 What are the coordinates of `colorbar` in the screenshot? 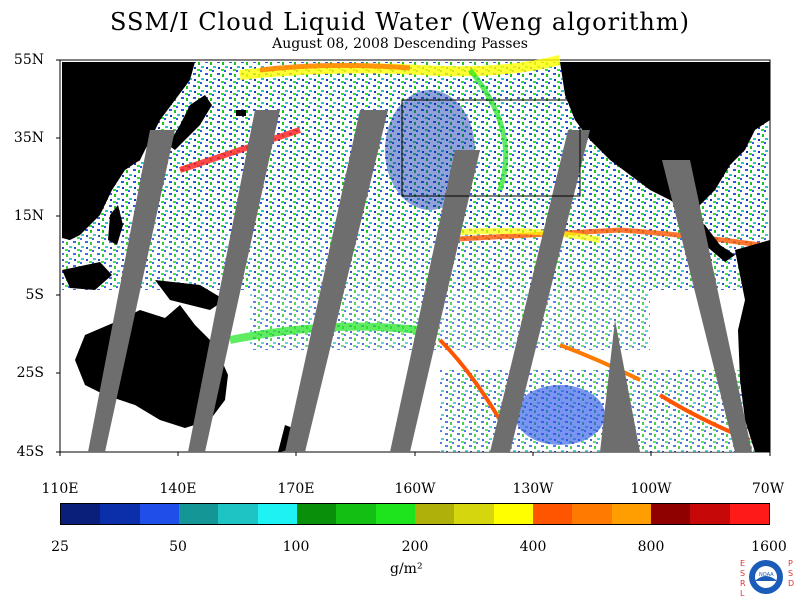 It's located at (415, 514).